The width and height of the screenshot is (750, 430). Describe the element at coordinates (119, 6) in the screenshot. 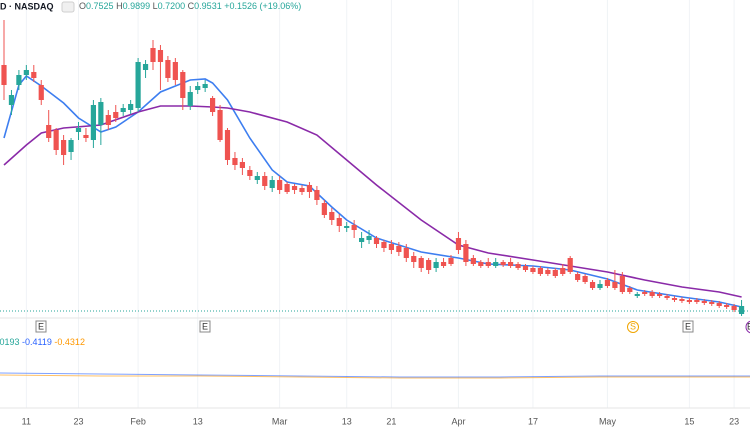

I see `ohlc-label: H` at that location.